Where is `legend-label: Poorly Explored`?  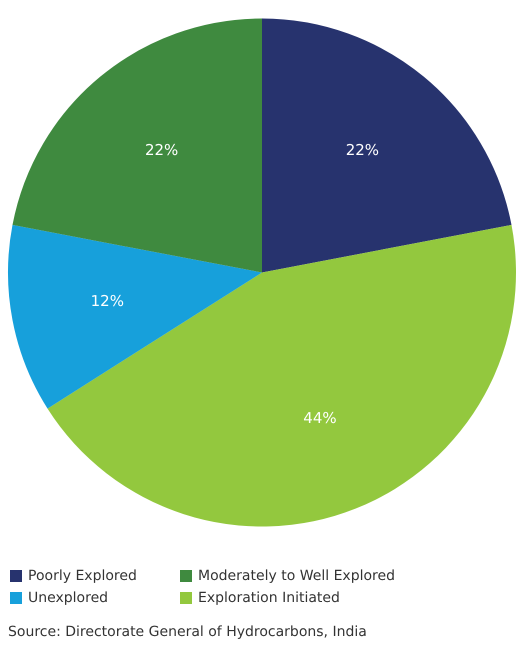
legend-label: Poorly Explored is located at coordinates (82, 576).